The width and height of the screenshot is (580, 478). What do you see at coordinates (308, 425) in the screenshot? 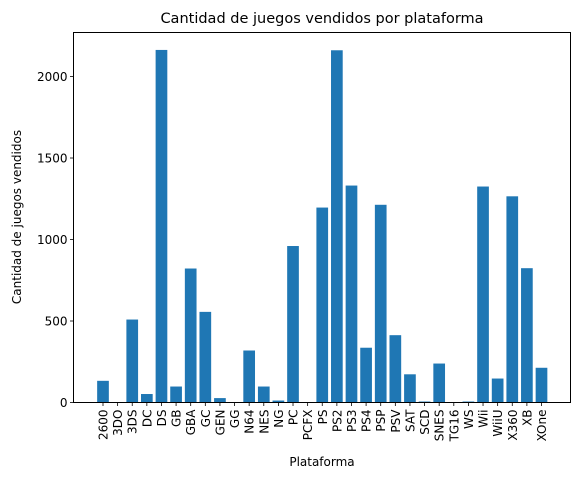
I see `x-tick-label-PCFX: PCFX` at bounding box center [308, 425].